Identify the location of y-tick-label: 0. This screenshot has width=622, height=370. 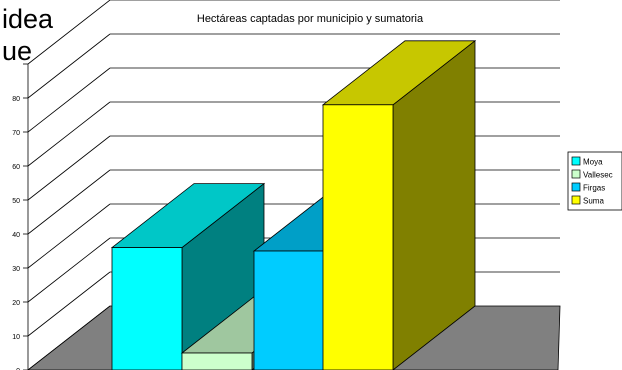
(18, 369).